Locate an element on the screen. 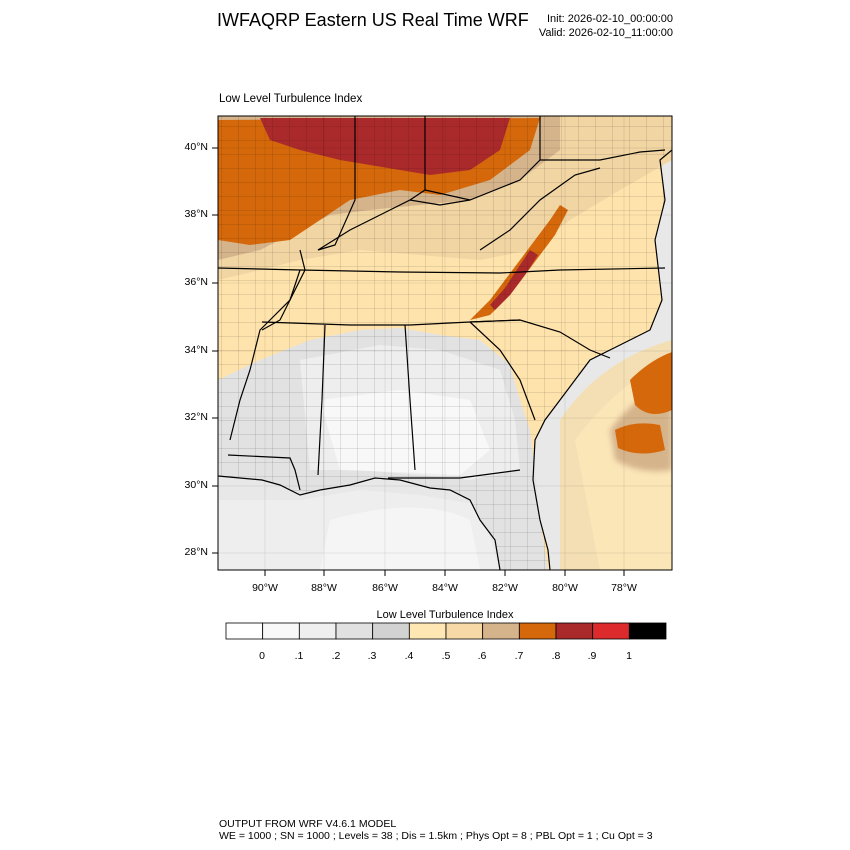 The width and height of the screenshot is (850, 850). lat-label: 30°N is located at coordinates (196, 485).